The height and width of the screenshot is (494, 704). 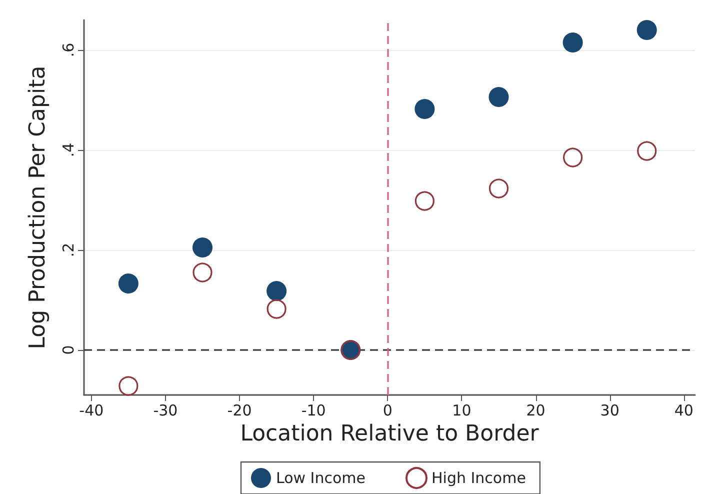 What do you see at coordinates (313, 411) in the screenshot?
I see `x-tick-label: -10` at bounding box center [313, 411].